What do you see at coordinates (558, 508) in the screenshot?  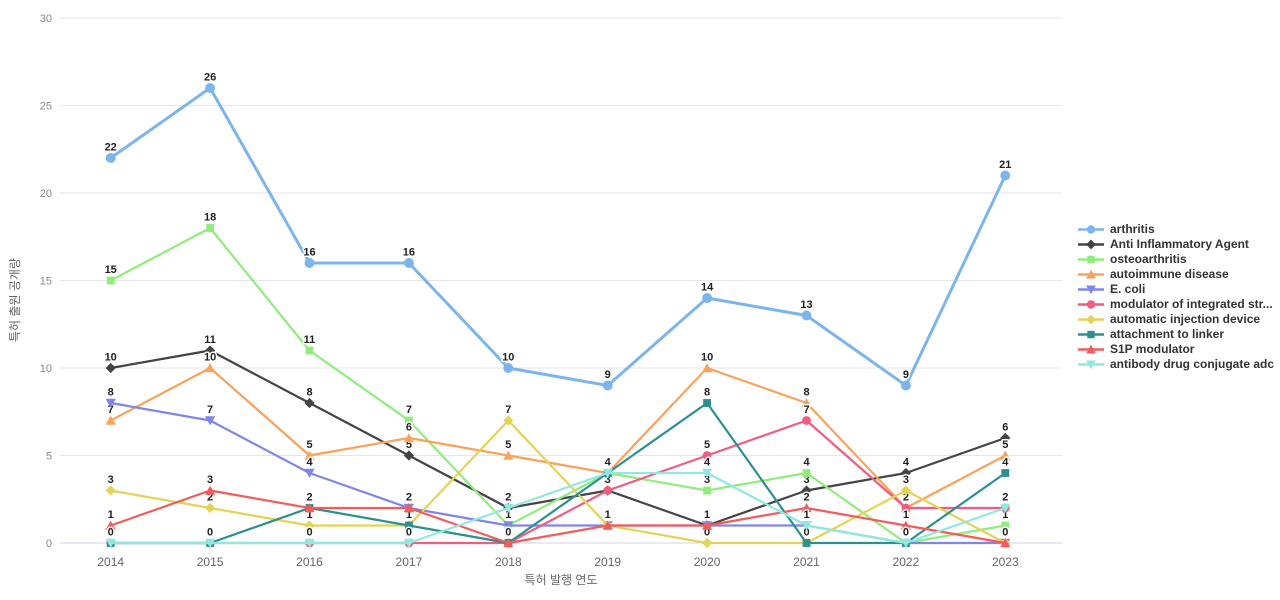 I see `series-line` at bounding box center [558, 508].